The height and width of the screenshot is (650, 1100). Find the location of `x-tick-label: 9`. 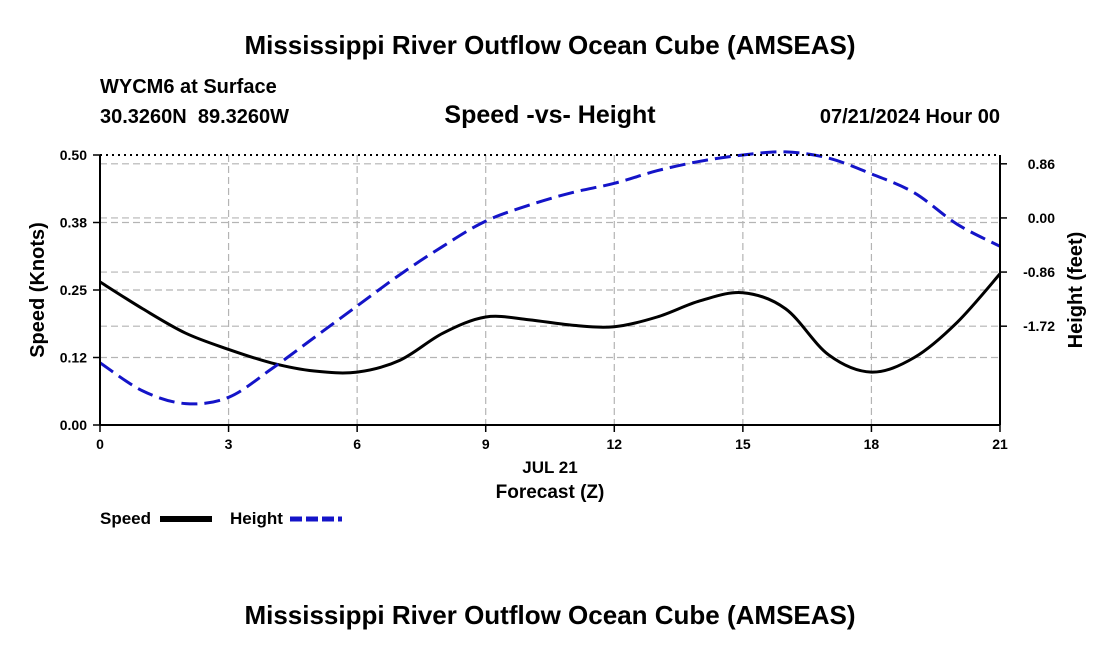

x-tick-label: 9 is located at coordinates (486, 444).